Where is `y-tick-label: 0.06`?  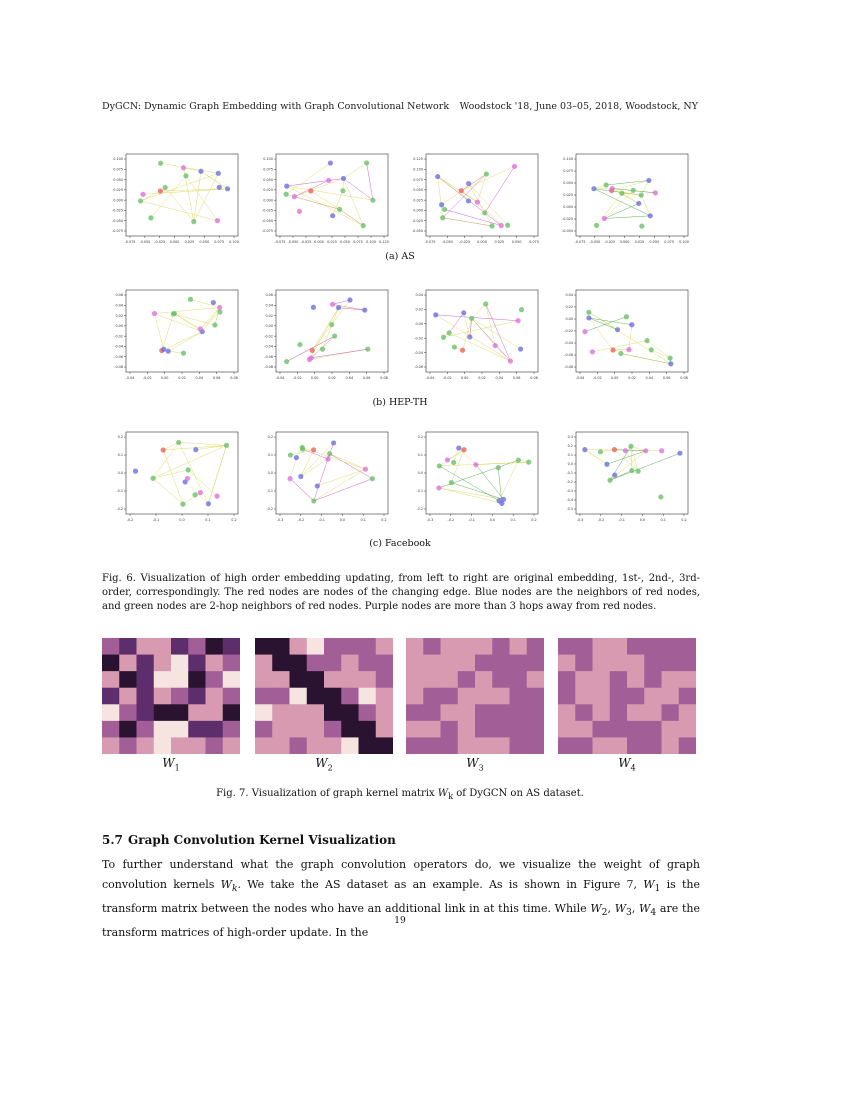 y-tick-label: 0.06 is located at coordinates (269, 295).